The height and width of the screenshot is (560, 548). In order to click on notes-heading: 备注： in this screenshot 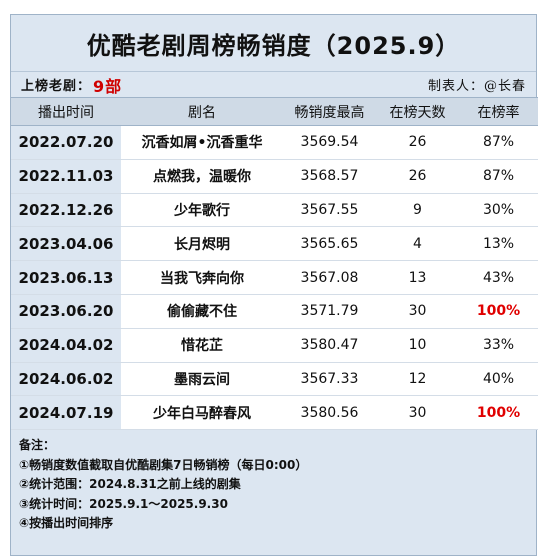, I will do `click(37, 445)`.